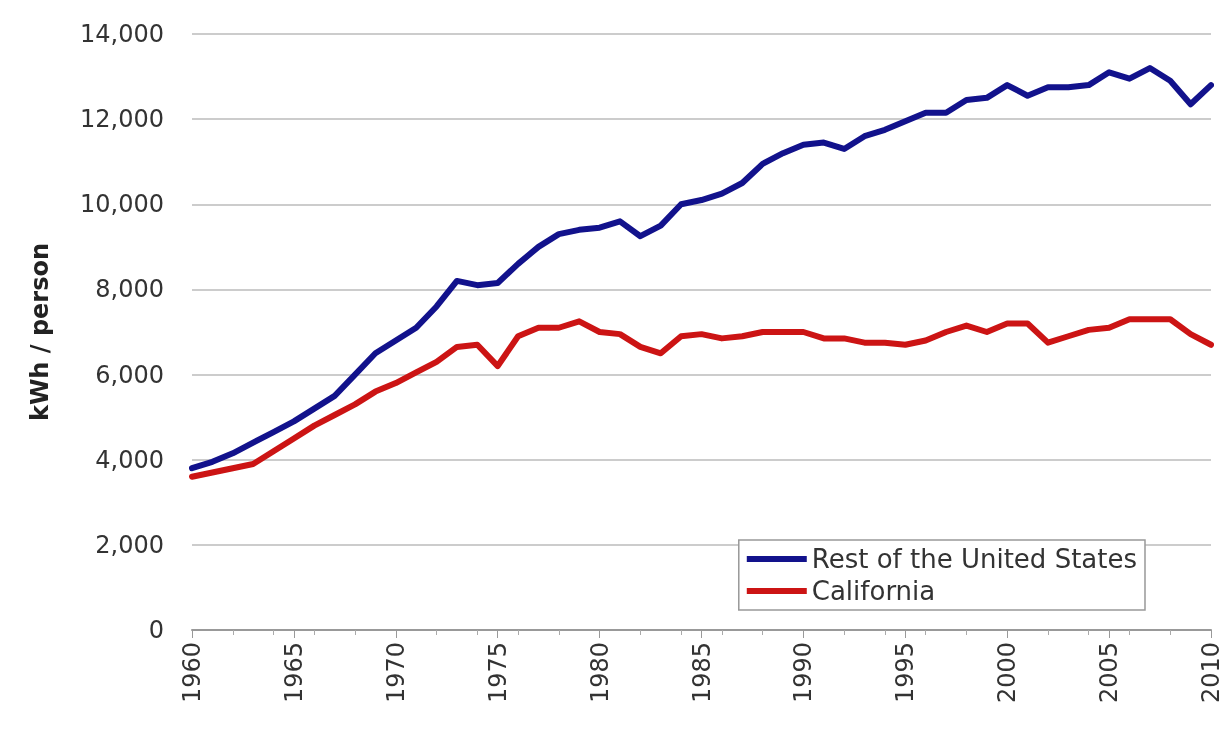  What do you see at coordinates (701, 673) in the screenshot?
I see `x-tick-label: 1985` at bounding box center [701, 673].